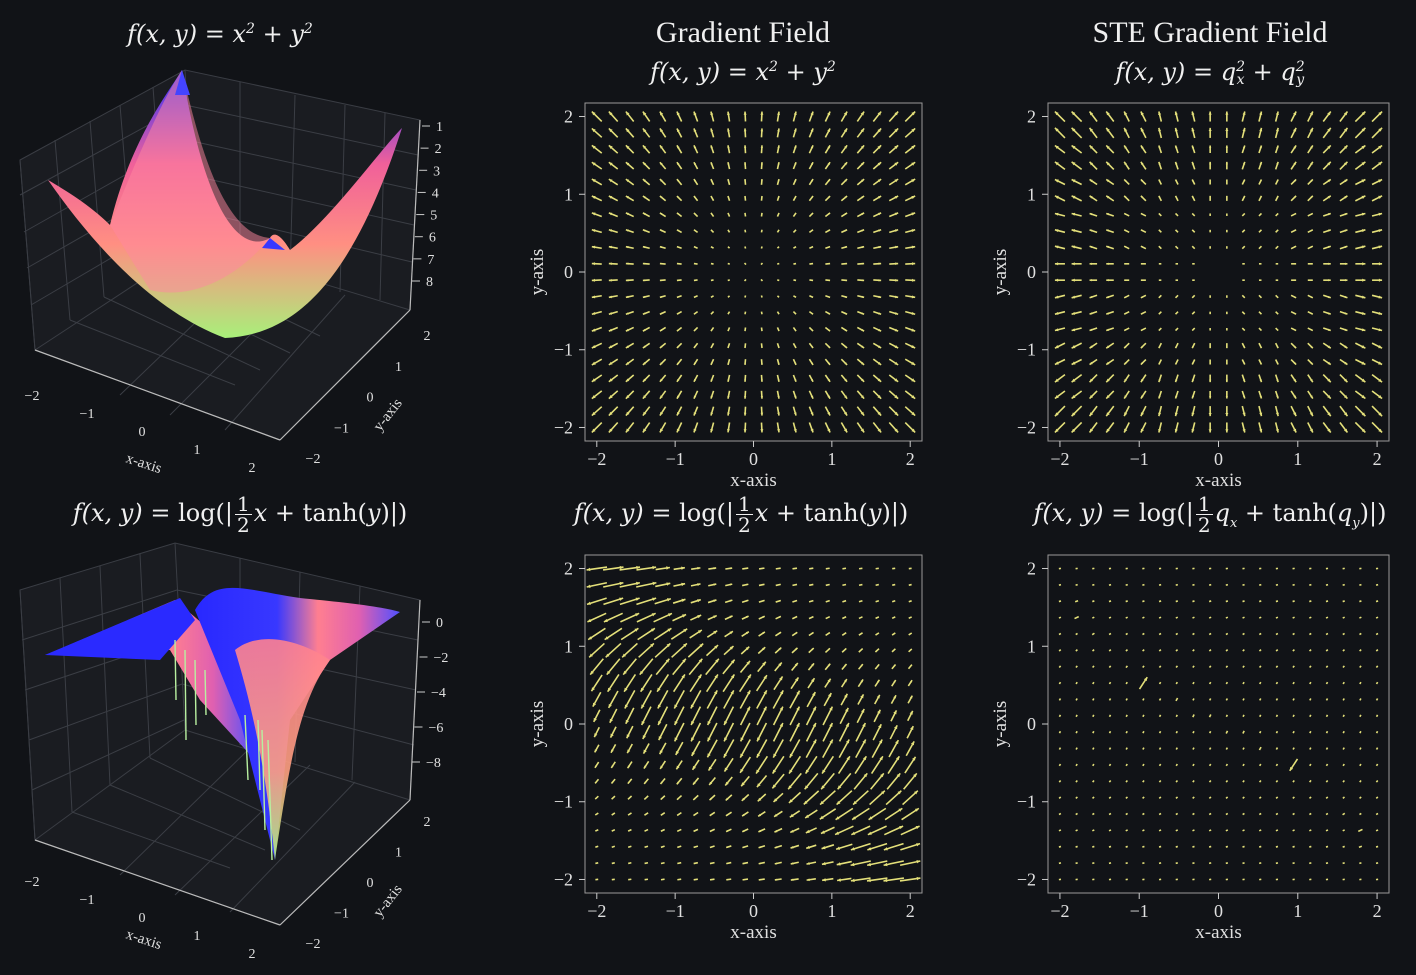  I want to click on z-tick-label: 3, so click(436, 171).